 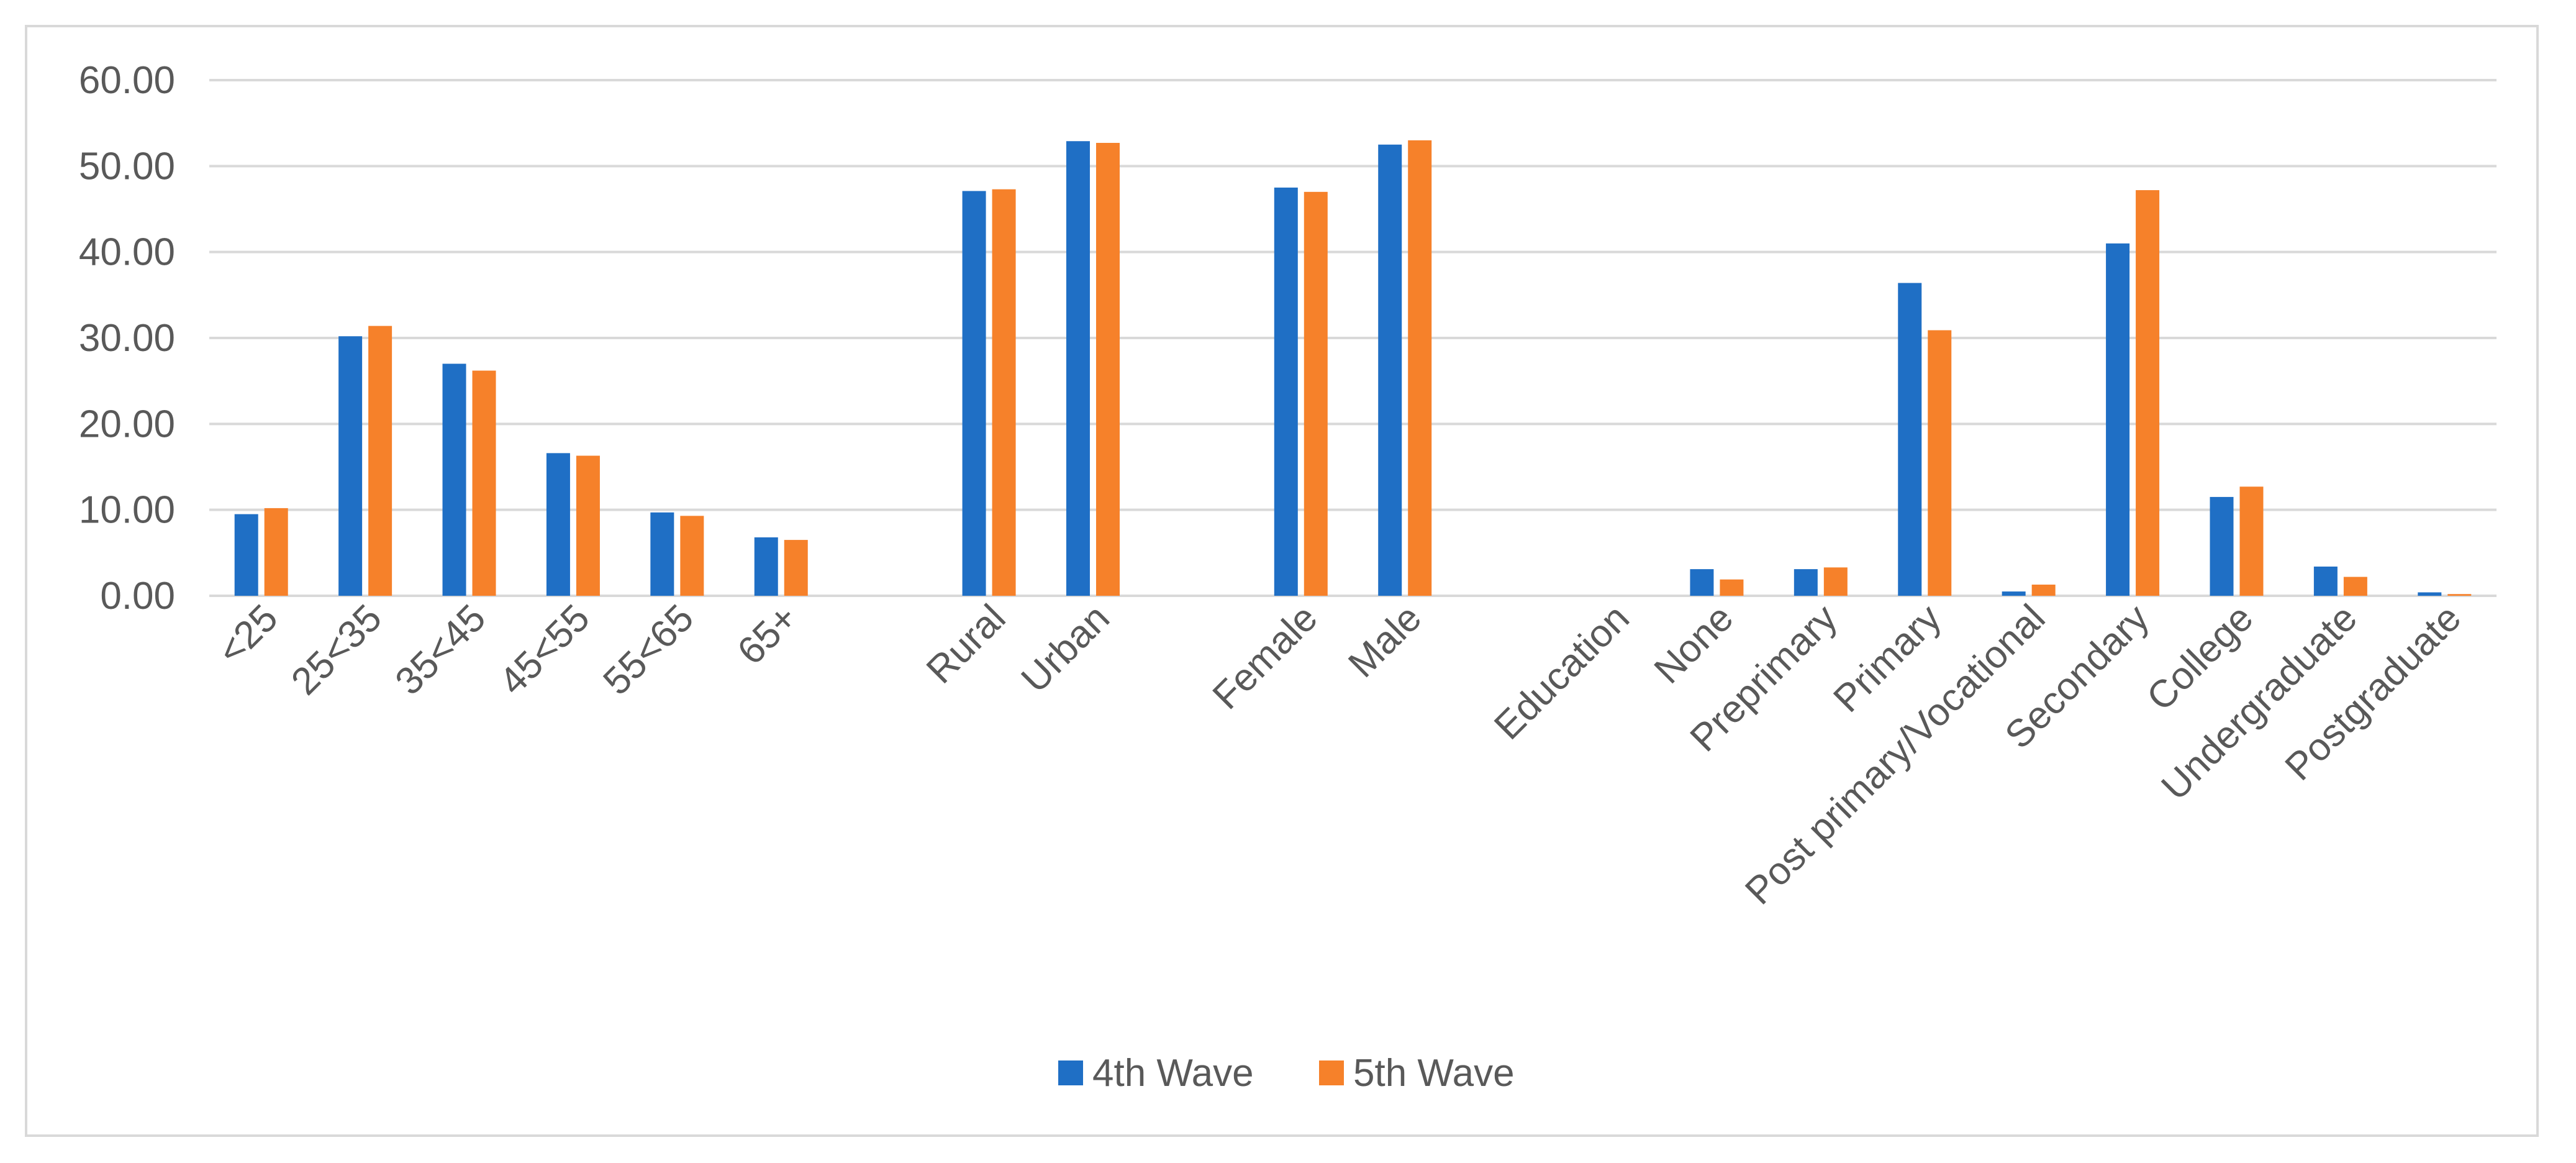 I want to click on legend-item-5th-wave: 5th Wave, so click(x=1417, y=1073).